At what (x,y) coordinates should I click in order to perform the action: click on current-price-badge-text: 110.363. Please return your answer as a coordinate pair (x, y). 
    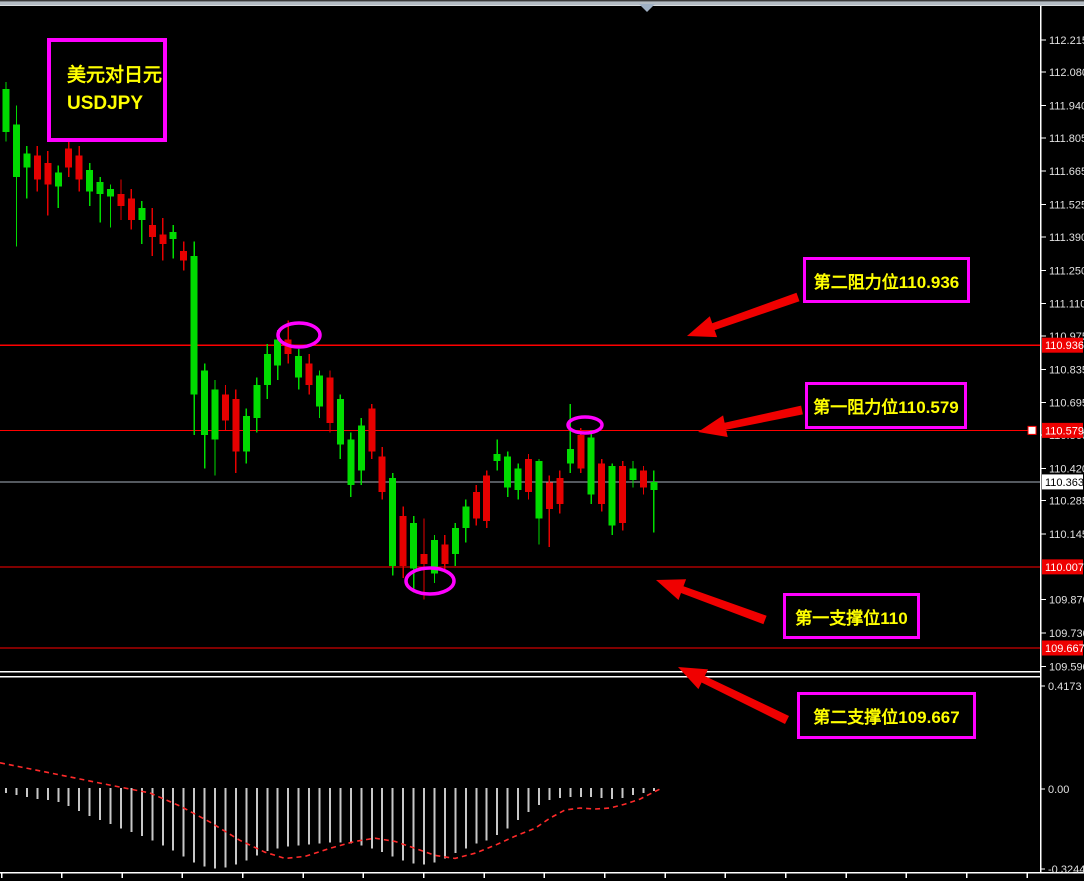
    Looking at the image, I should click on (1064, 483).